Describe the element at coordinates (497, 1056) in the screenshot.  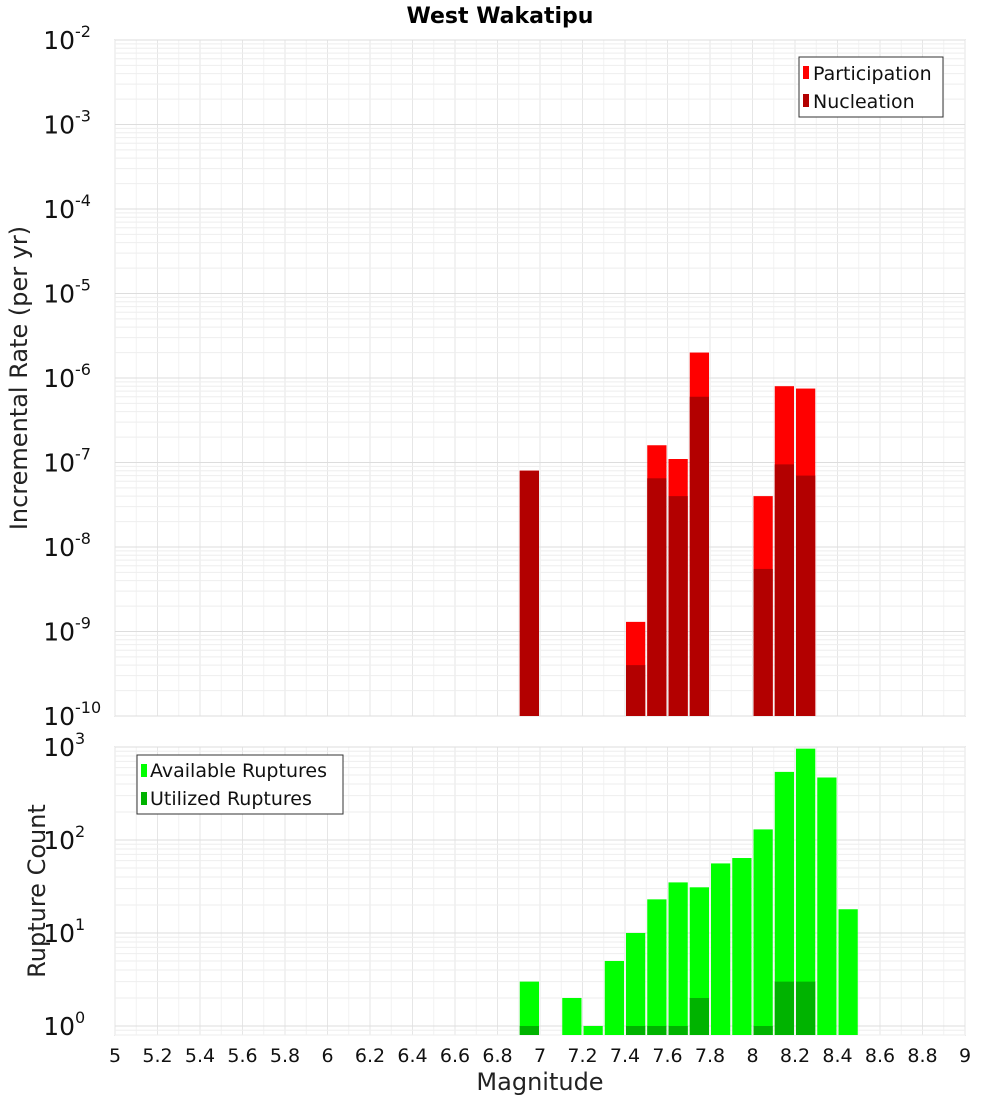
I see `x-tick-label: 6.8` at that location.